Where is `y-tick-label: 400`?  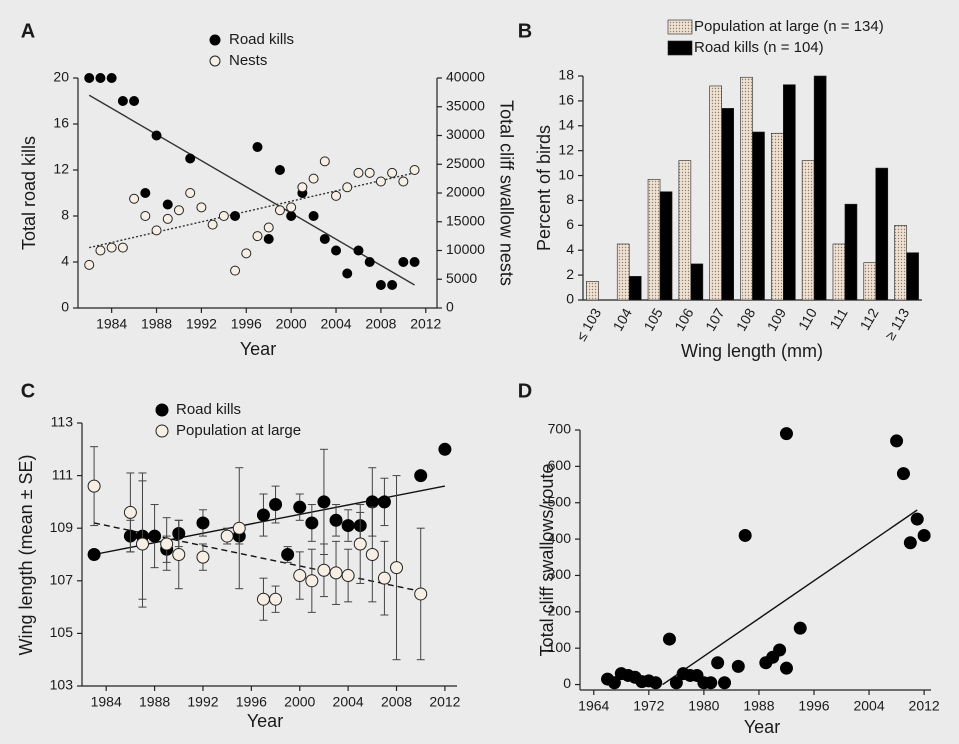 y-tick-label: 400 is located at coordinates (560, 538).